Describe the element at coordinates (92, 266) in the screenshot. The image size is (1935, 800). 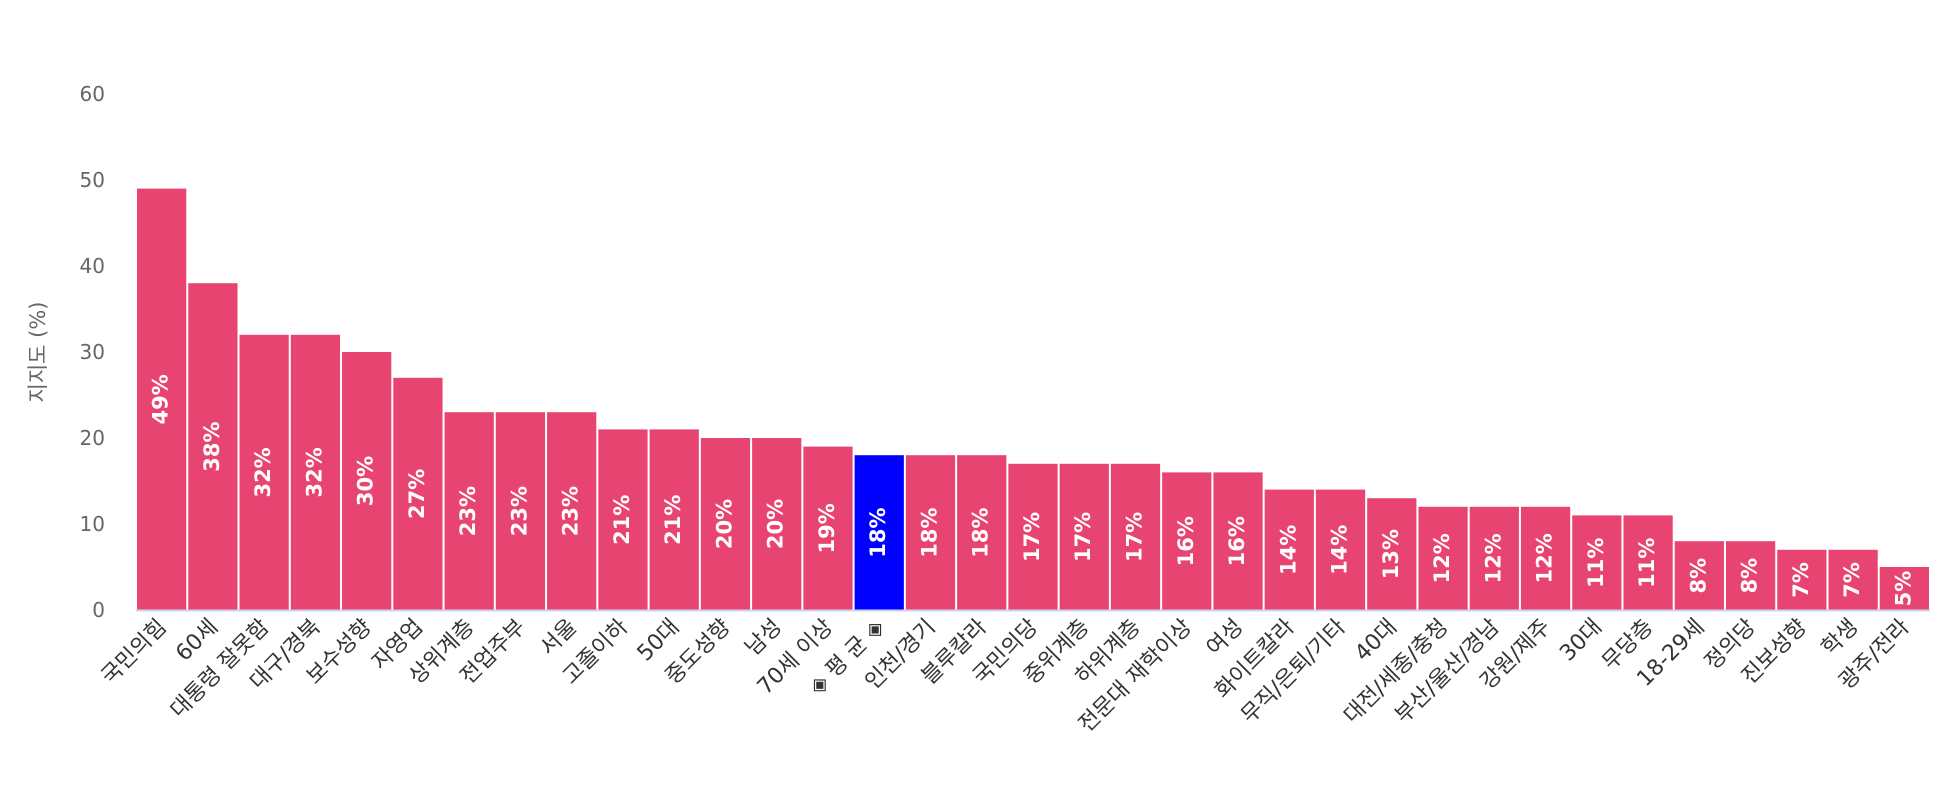
I see `y-tick-label: 40` at that location.